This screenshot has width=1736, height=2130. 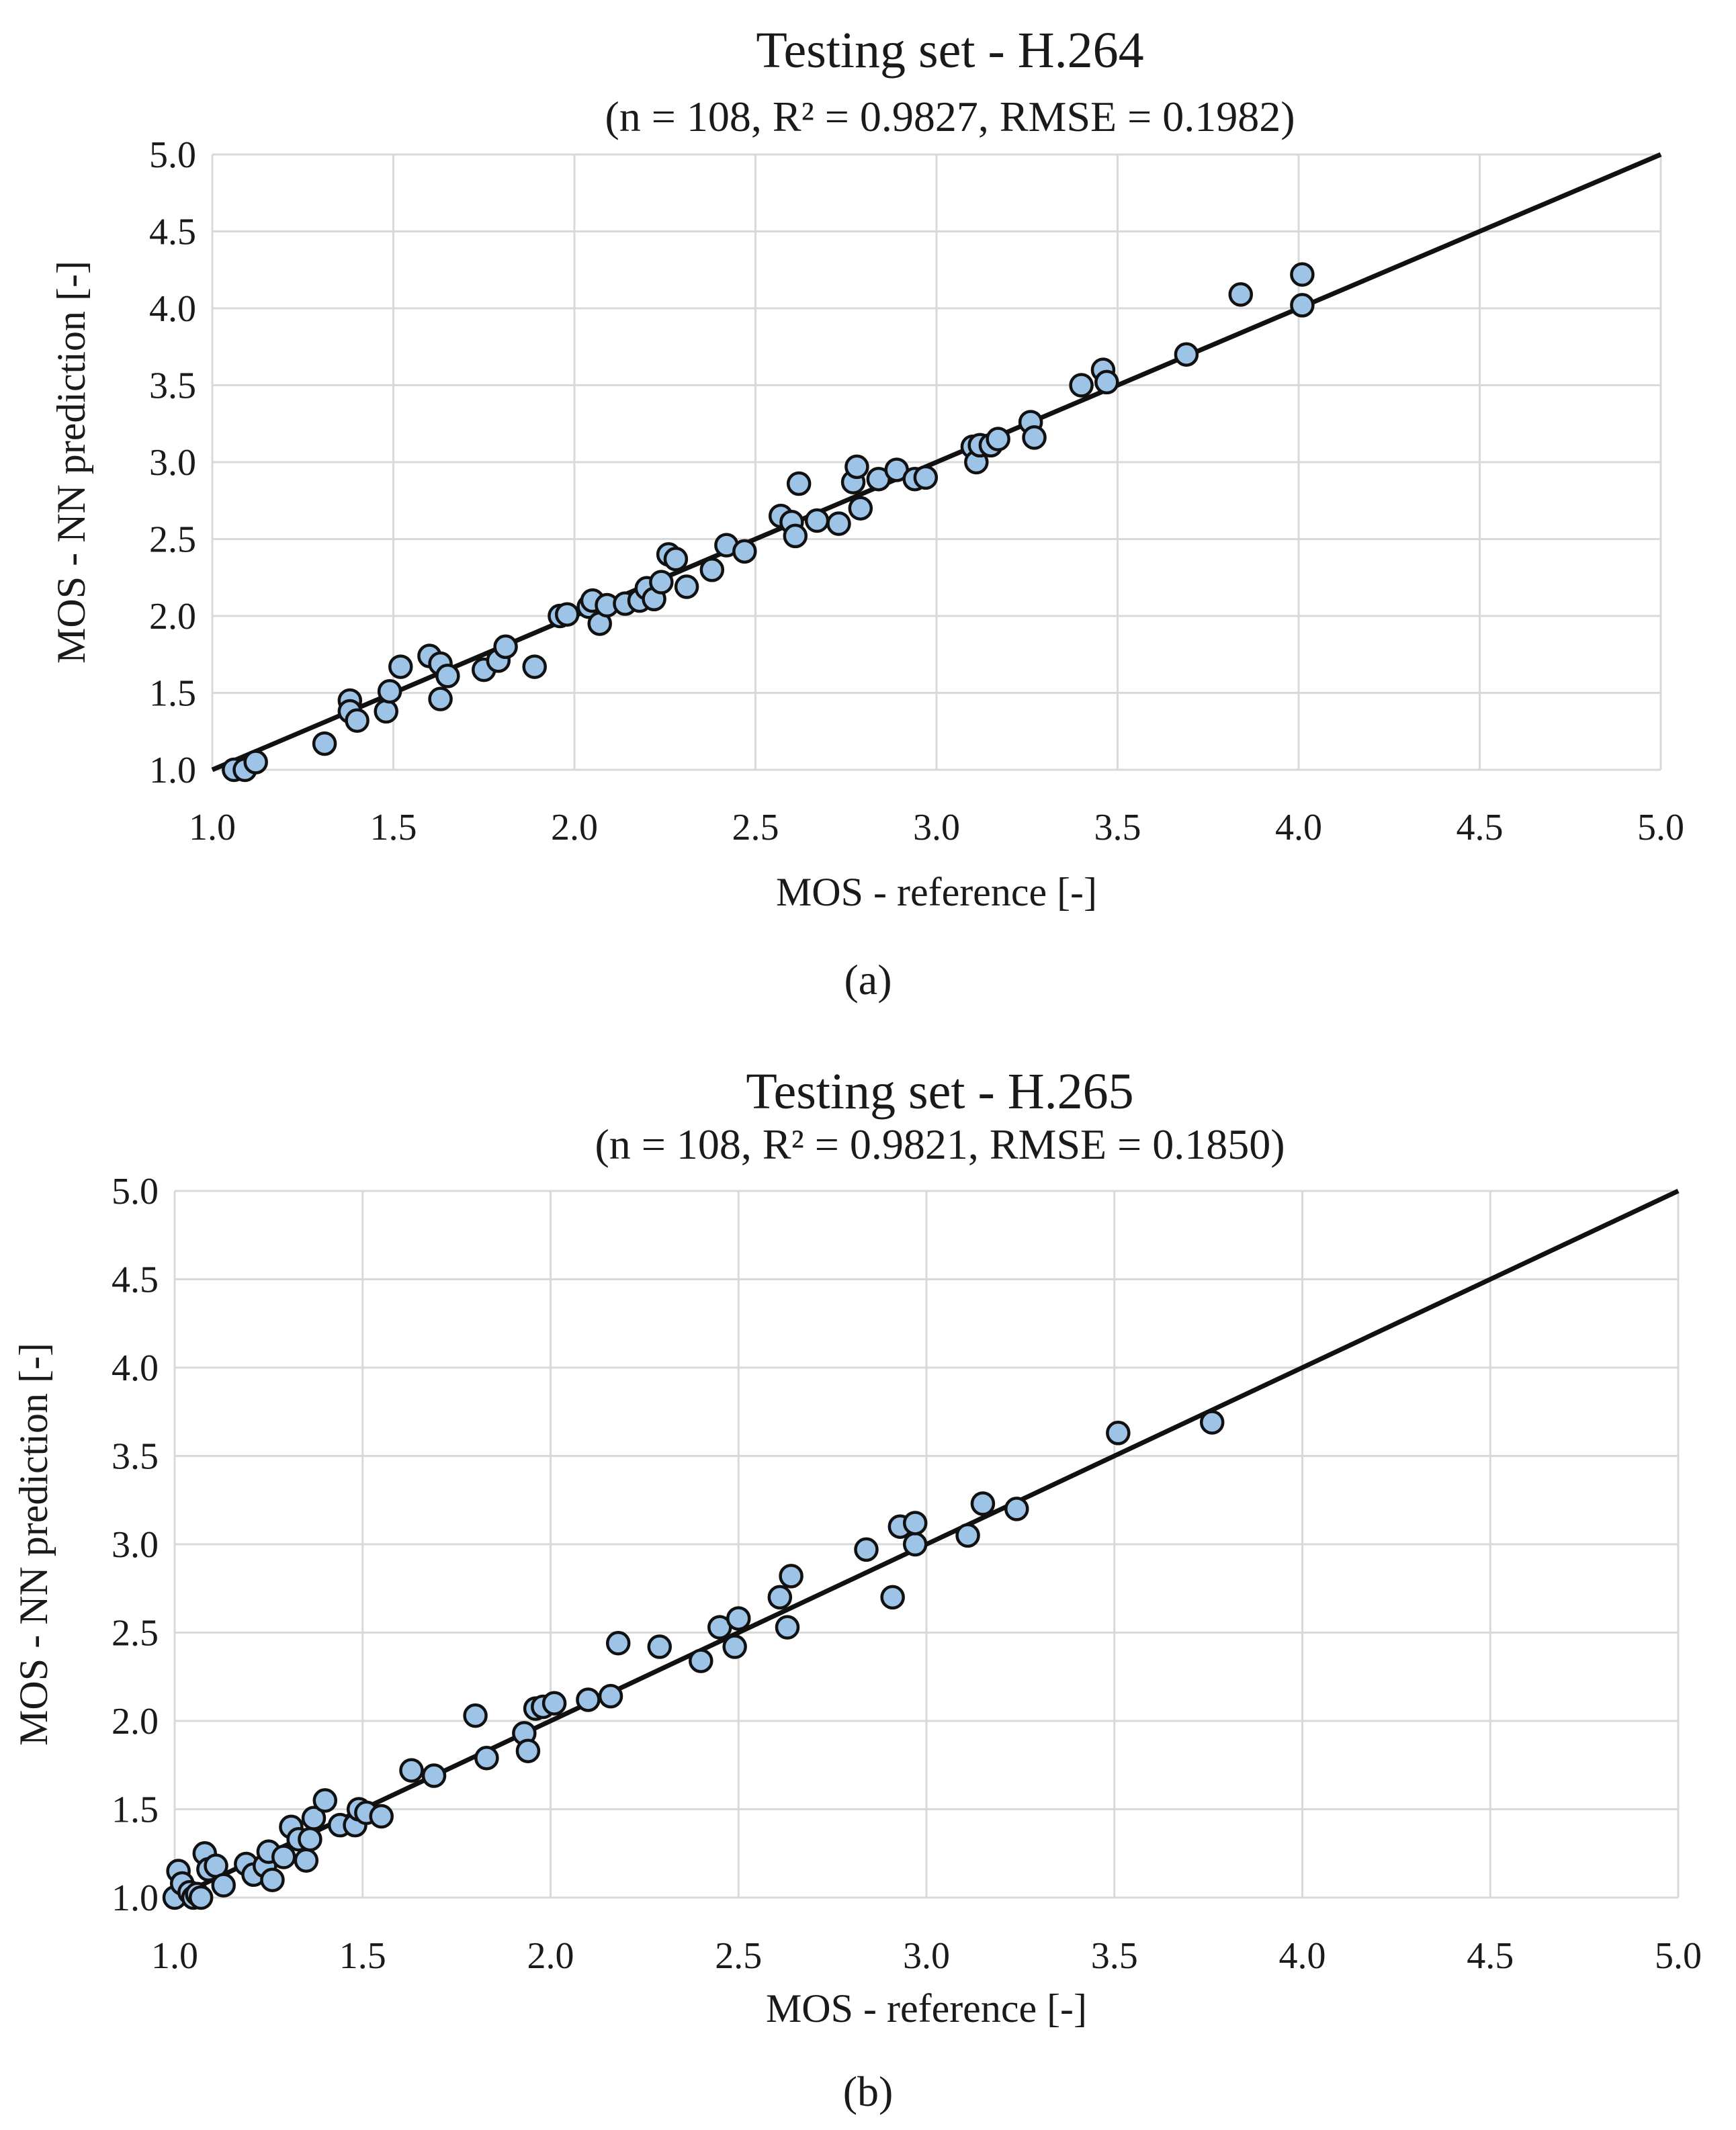 What do you see at coordinates (1117, 828) in the screenshot?
I see `x-tick-label: 3.5` at bounding box center [1117, 828].